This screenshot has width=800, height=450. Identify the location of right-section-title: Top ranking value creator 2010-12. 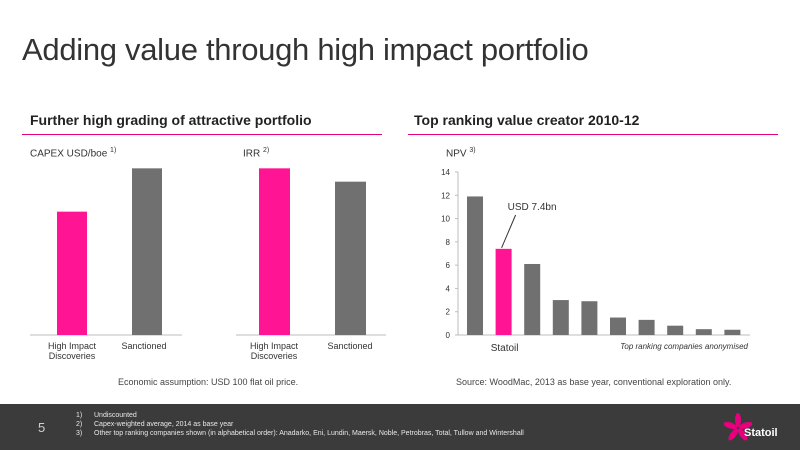
(527, 120).